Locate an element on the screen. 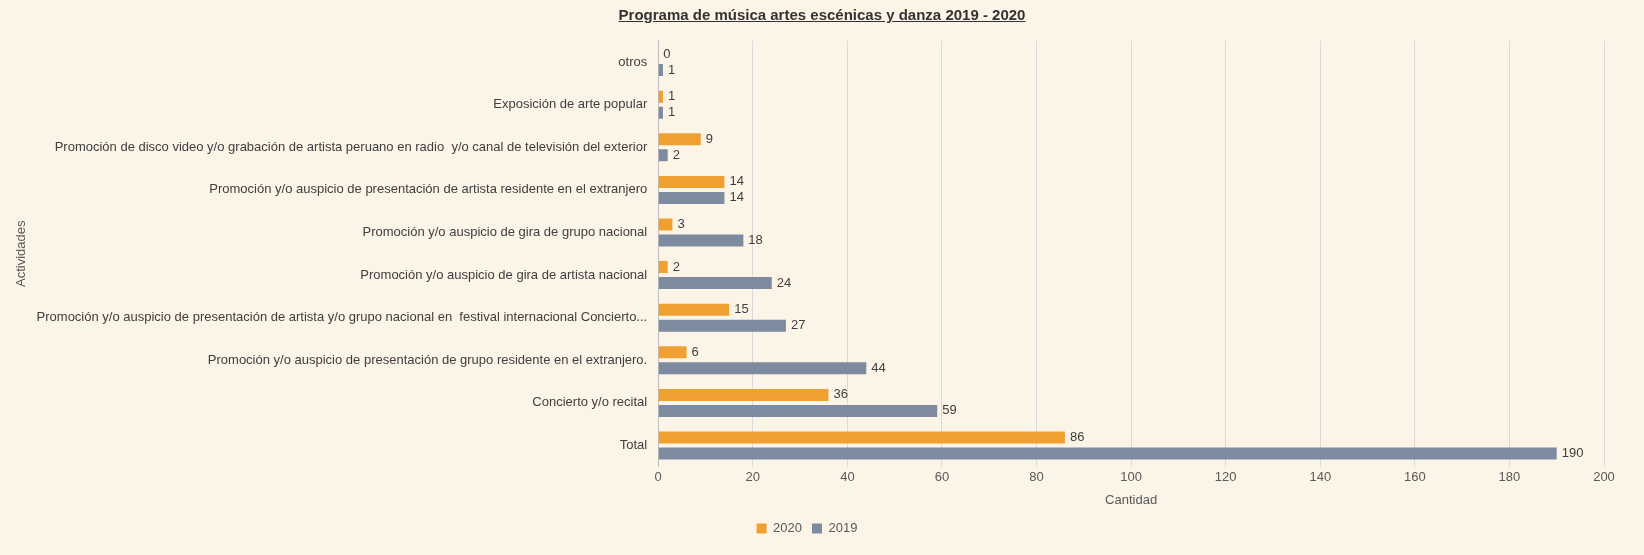 The image size is (1644, 555). y-tick-label: Concierto y/o recital is located at coordinates (590, 402).